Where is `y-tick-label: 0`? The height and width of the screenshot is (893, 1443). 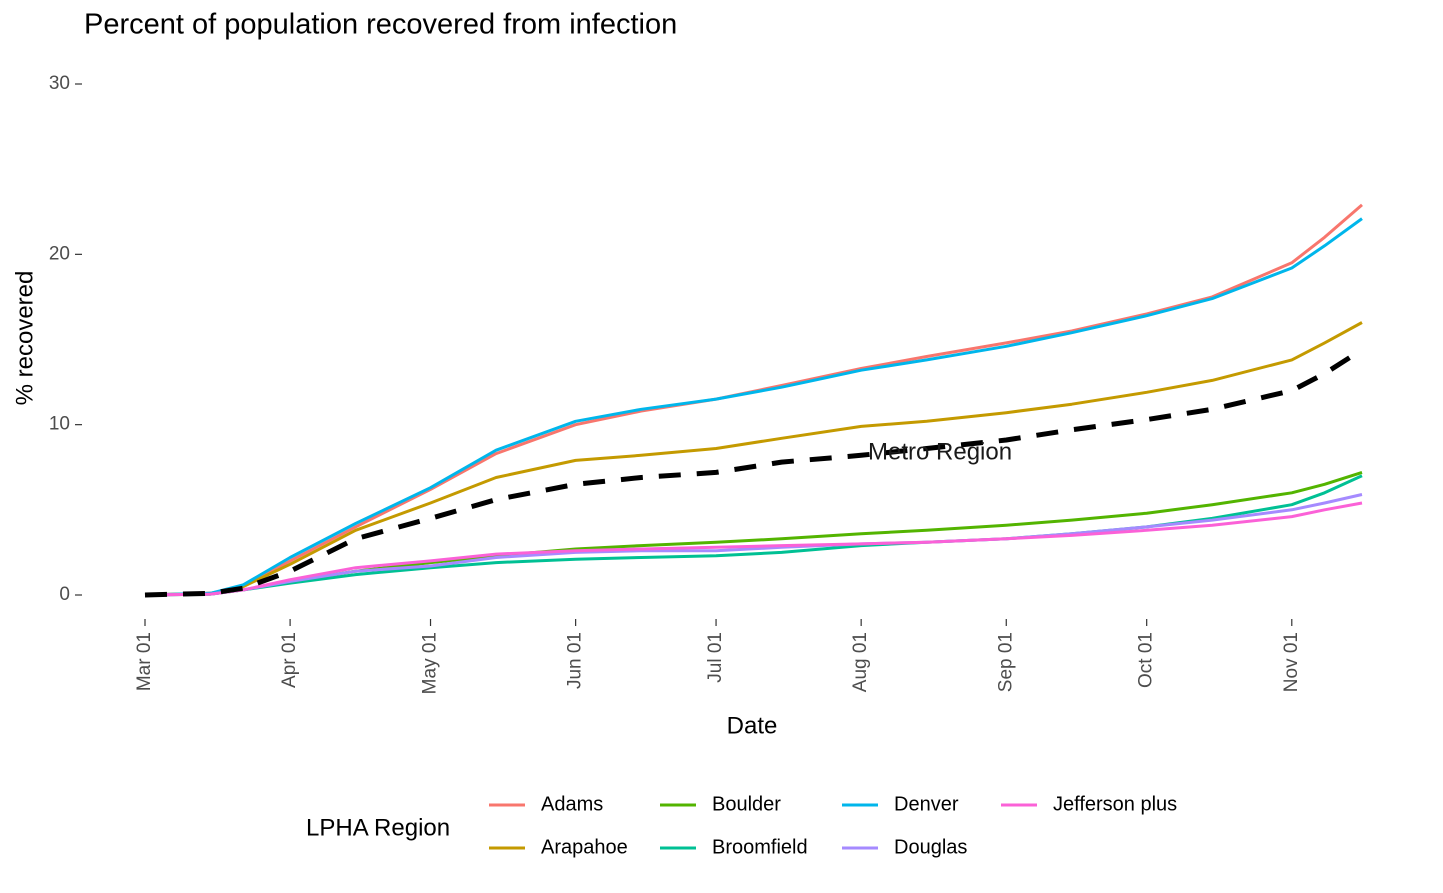 y-tick-label: 0 is located at coordinates (64, 594).